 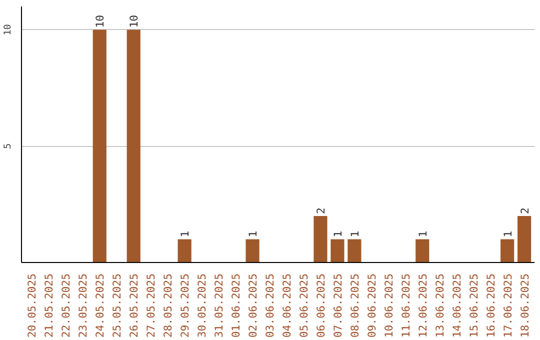 What do you see at coordinates (270, 306) in the screenshot?
I see `x-tick-label: 03.06.2025` at bounding box center [270, 306].